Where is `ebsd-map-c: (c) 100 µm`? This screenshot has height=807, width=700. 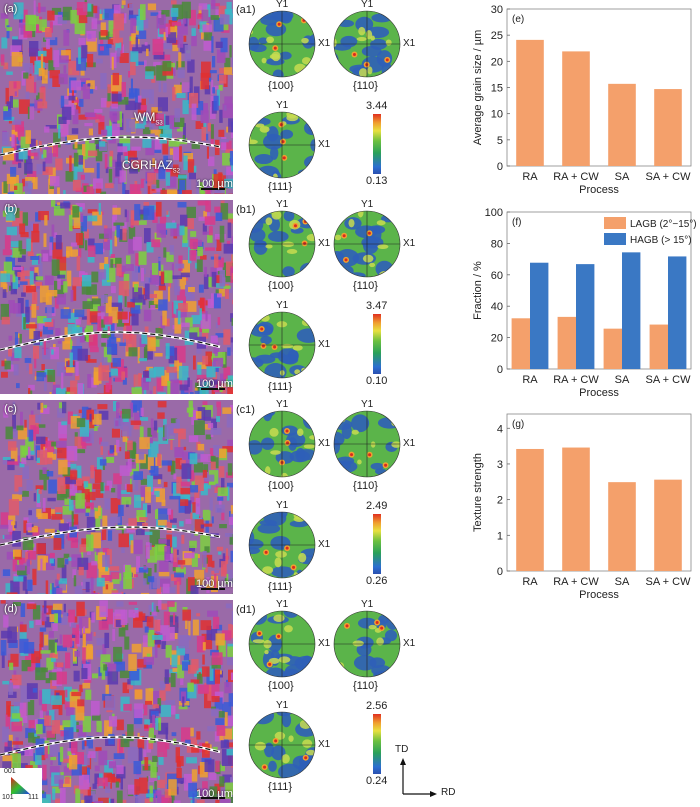
ebsd-map-c: (c) 100 µm is located at coordinates (116, 497).